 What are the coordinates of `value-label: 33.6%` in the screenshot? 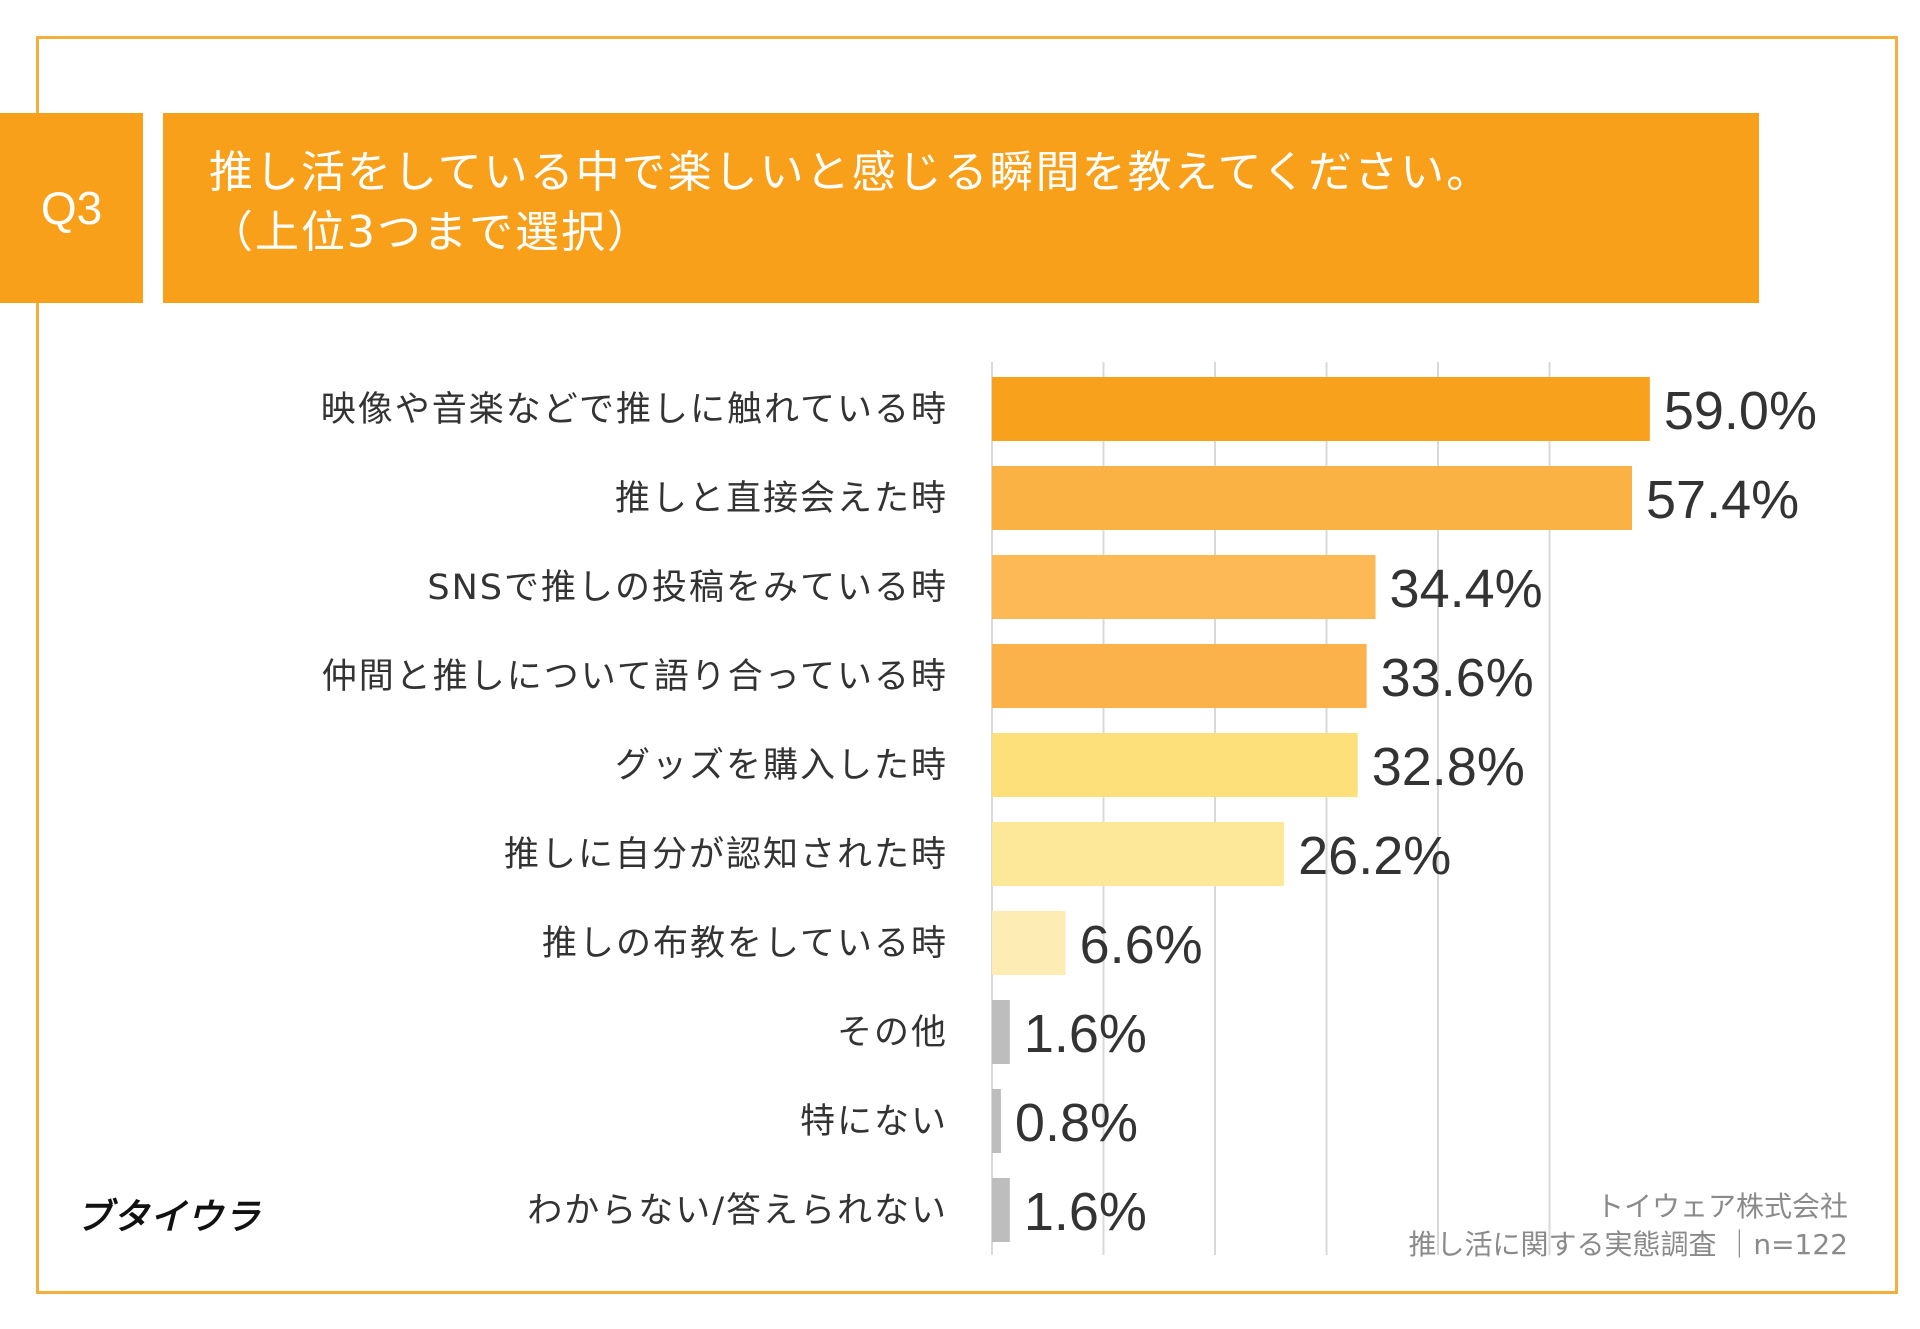 It's located at (1457, 678).